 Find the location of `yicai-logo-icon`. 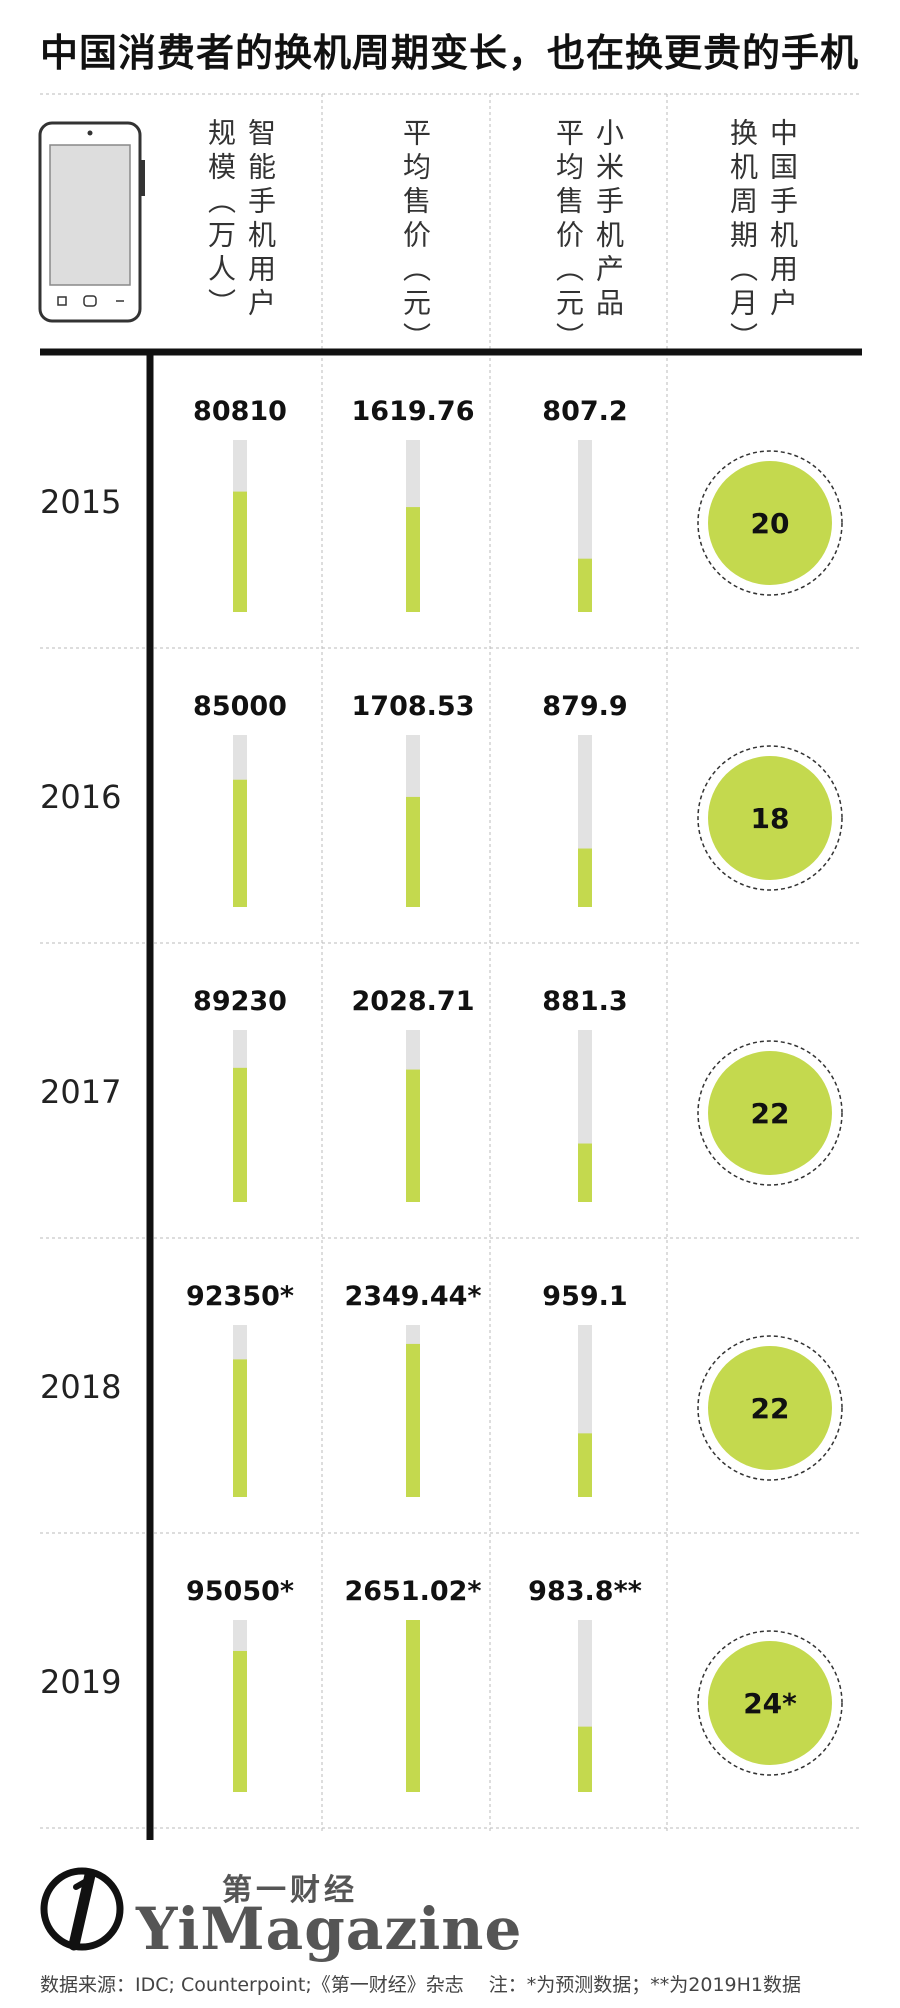

yicai-logo-icon is located at coordinates (82, 1909).